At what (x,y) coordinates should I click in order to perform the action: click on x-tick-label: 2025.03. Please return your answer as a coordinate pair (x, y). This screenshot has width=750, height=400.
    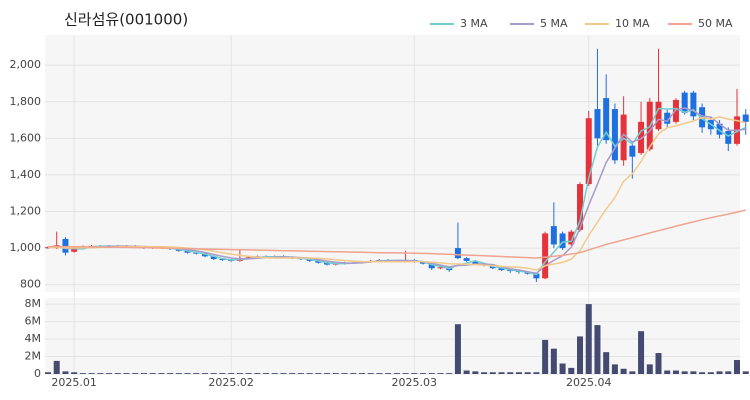
    Looking at the image, I should click on (415, 382).